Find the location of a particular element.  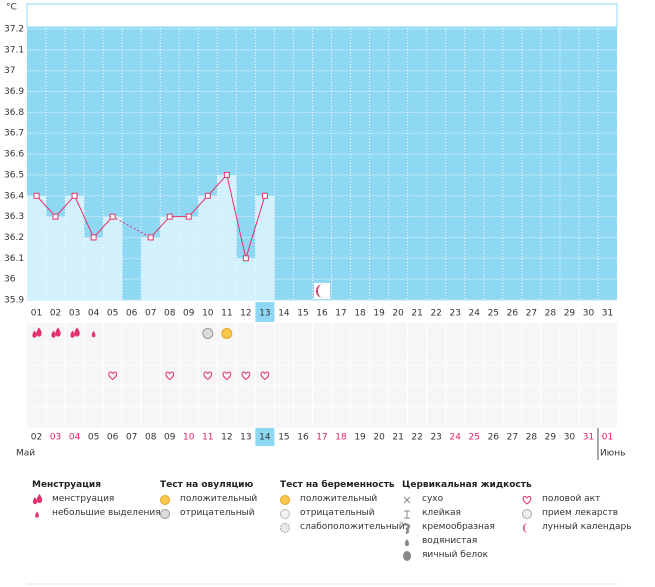

date-label: 07 is located at coordinates (131, 438).